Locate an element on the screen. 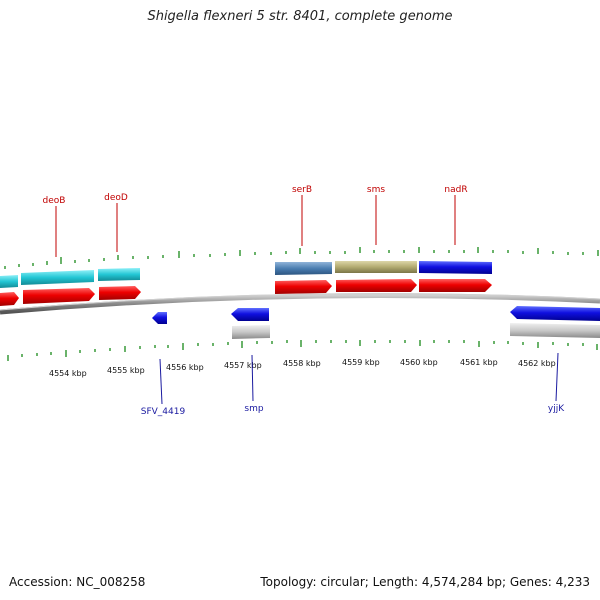 This screenshot has width=600, height=600. outer-tick-row is located at coordinates (301, 258).